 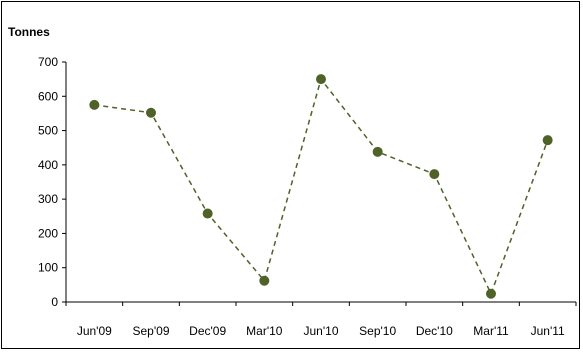 I want to click on x-tick-label: Dec'09, so click(x=207, y=331).